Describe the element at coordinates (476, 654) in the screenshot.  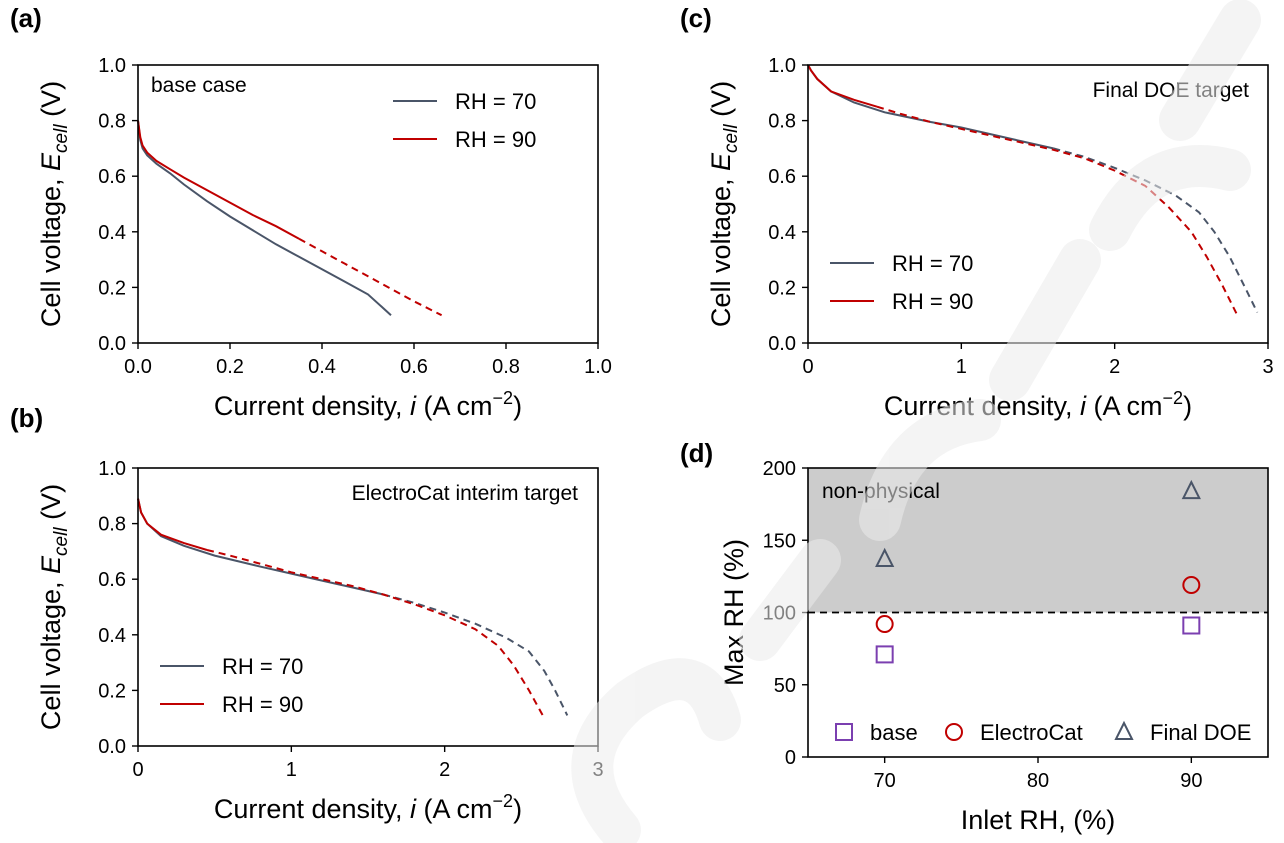
I see `series-line-b-0-dashed` at that location.